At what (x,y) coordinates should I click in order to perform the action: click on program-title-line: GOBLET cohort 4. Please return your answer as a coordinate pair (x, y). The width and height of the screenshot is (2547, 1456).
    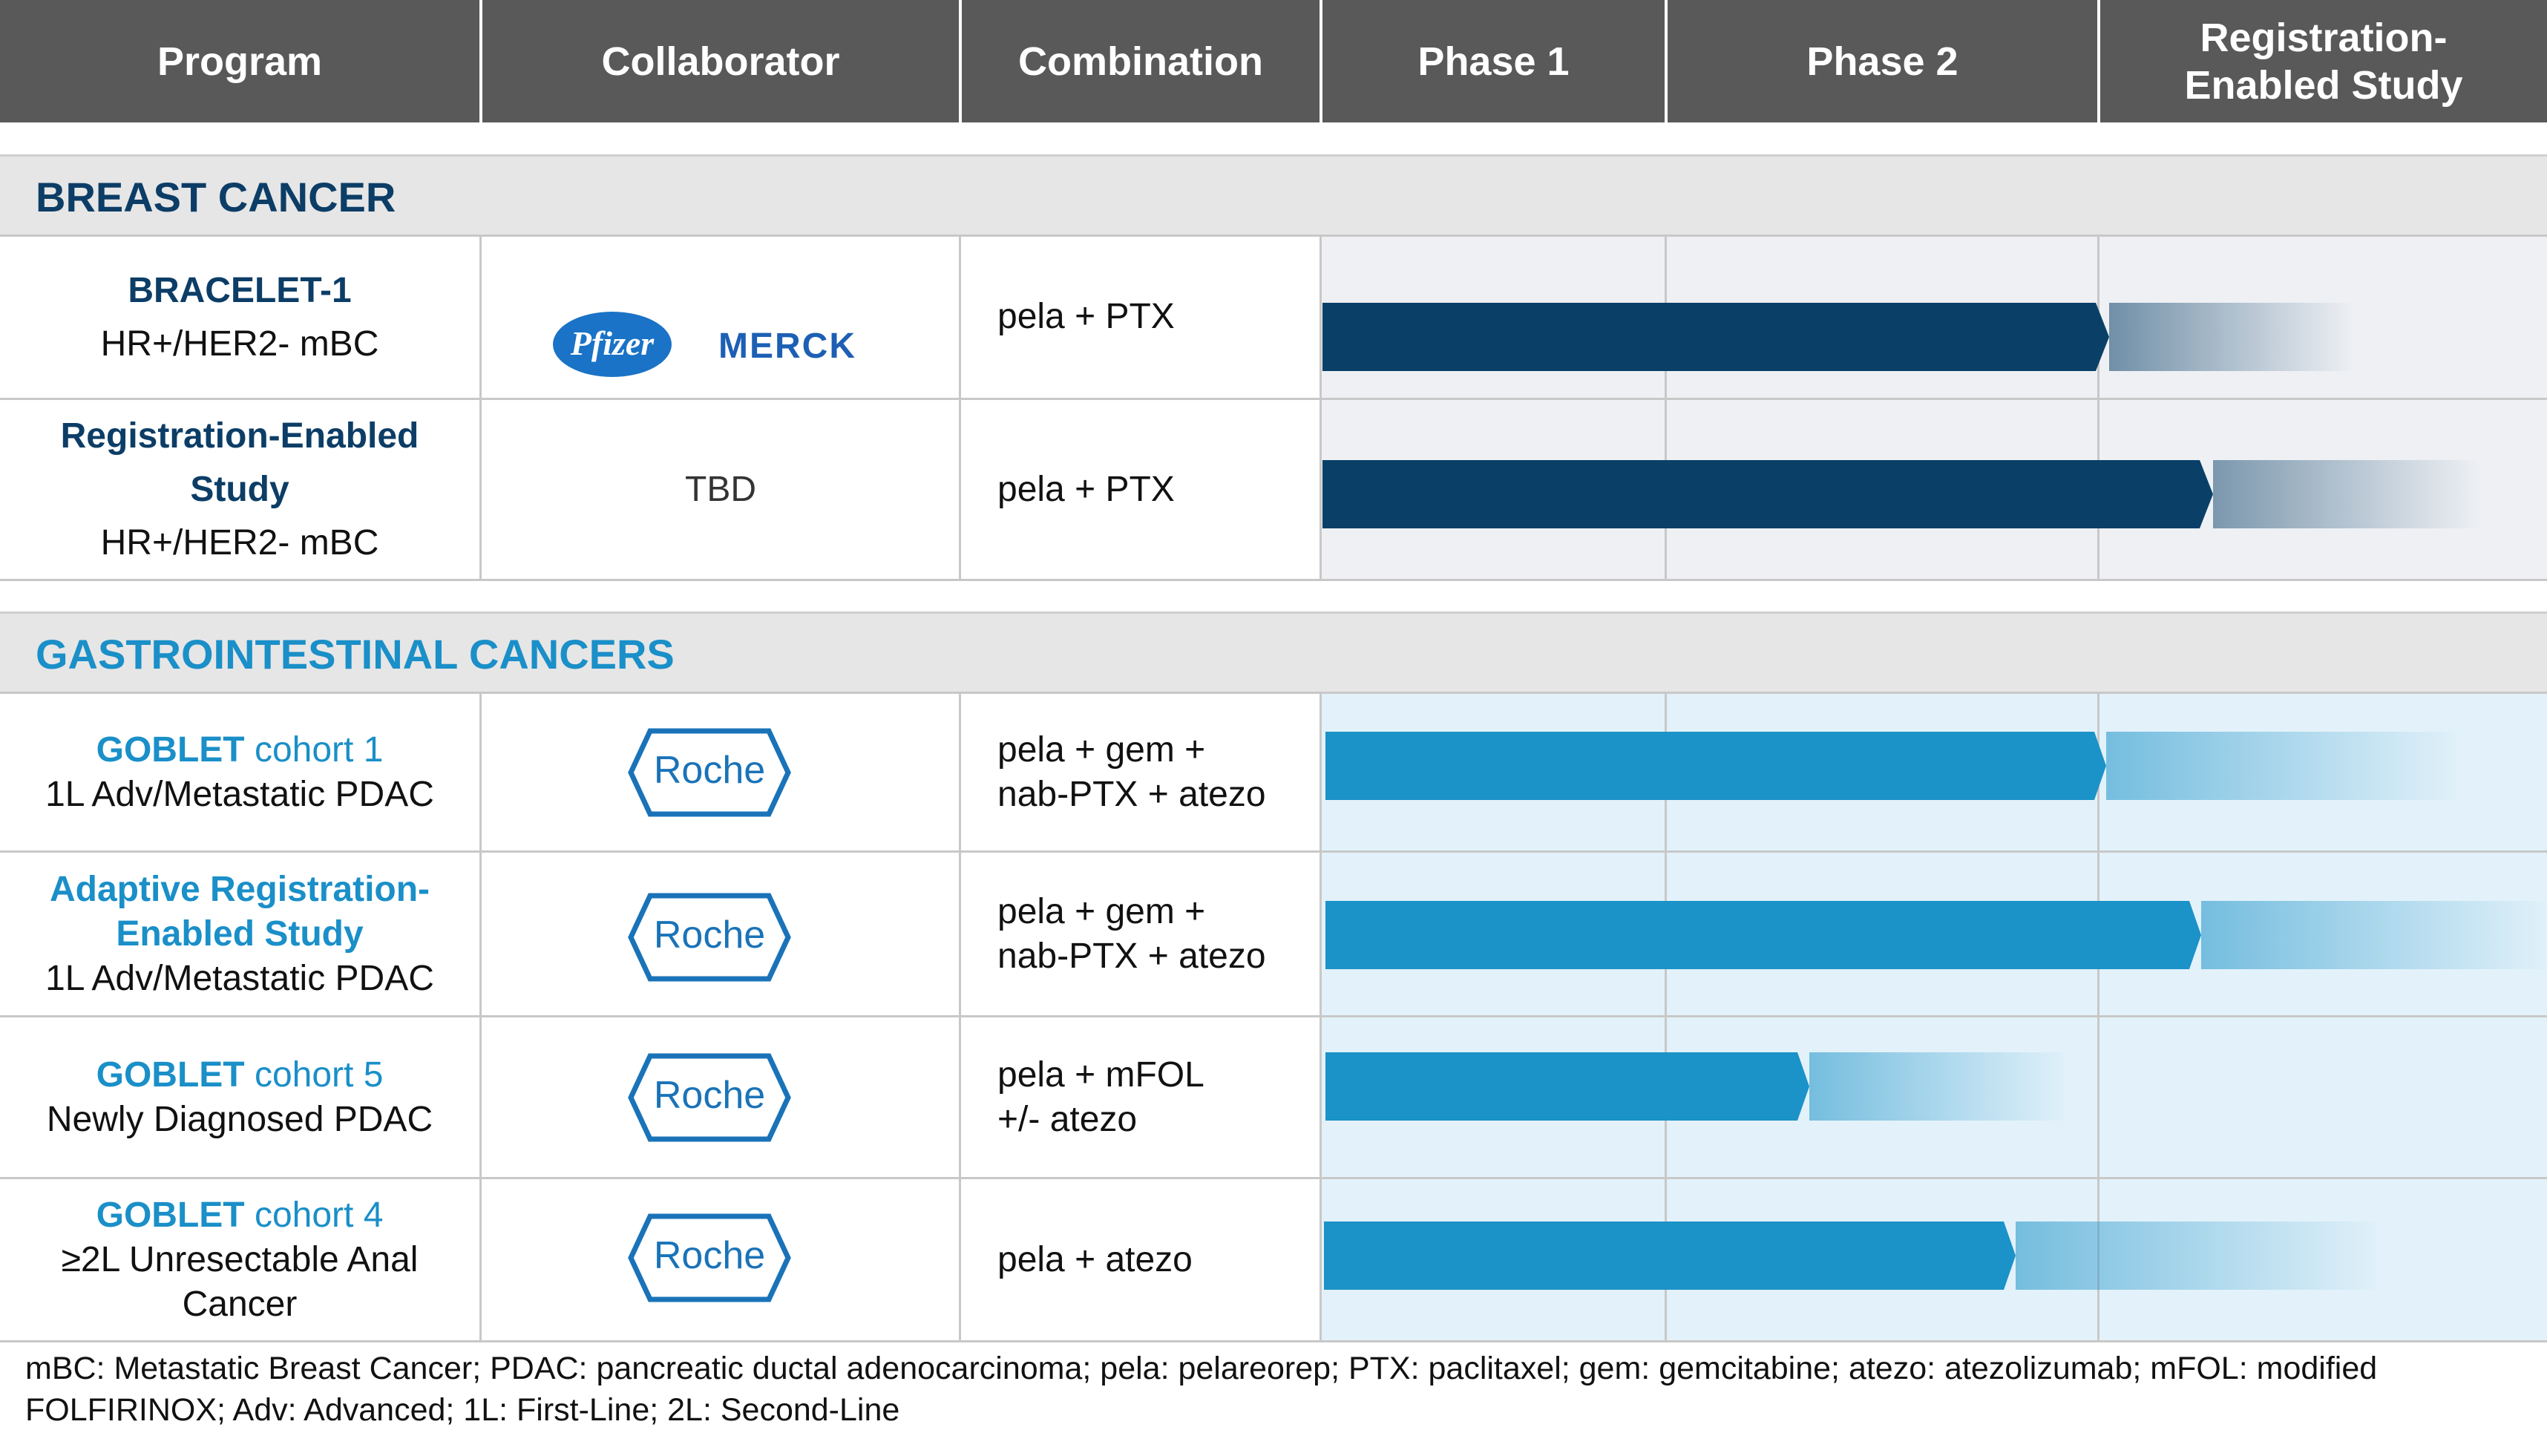
    Looking at the image, I should click on (240, 1215).